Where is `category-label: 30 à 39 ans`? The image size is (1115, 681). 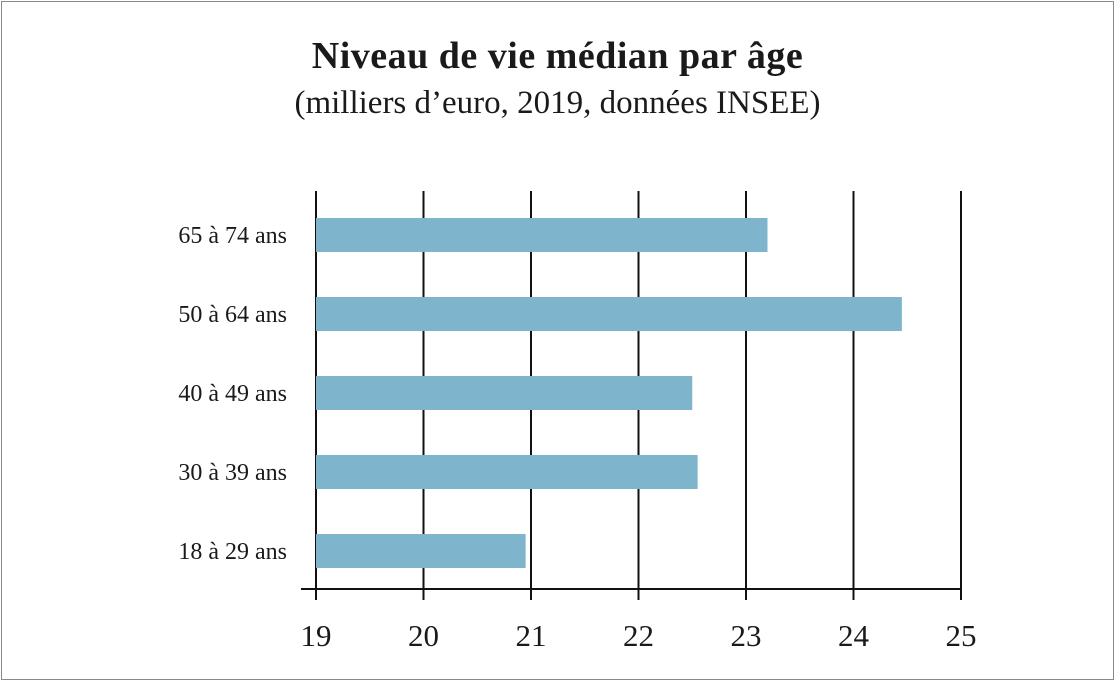
category-label: 30 à 39 ans is located at coordinates (232, 473).